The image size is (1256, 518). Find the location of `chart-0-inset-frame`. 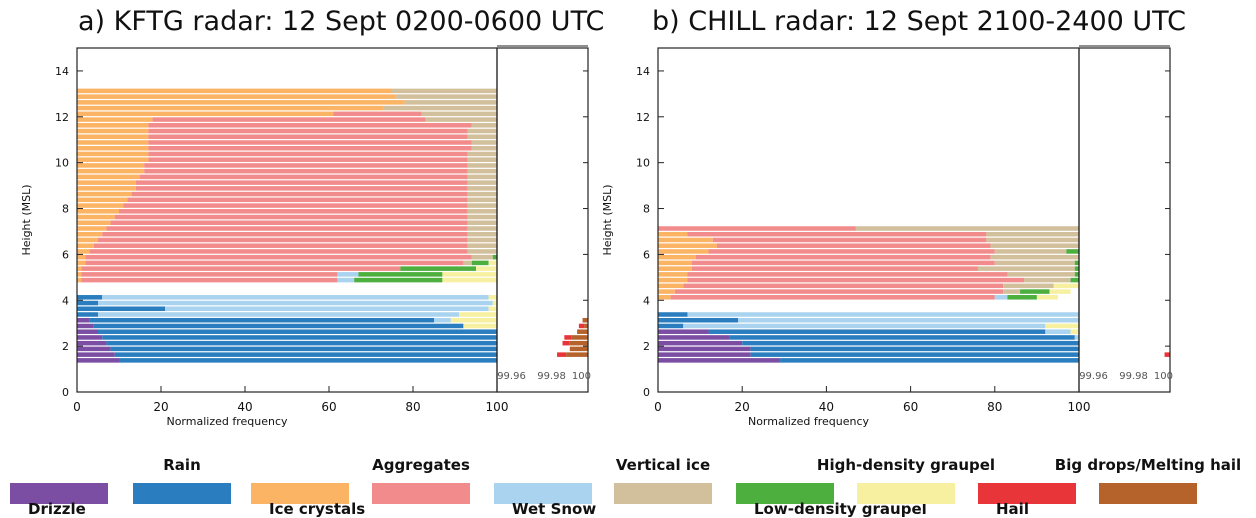

chart-0-inset-frame is located at coordinates (542, 220).